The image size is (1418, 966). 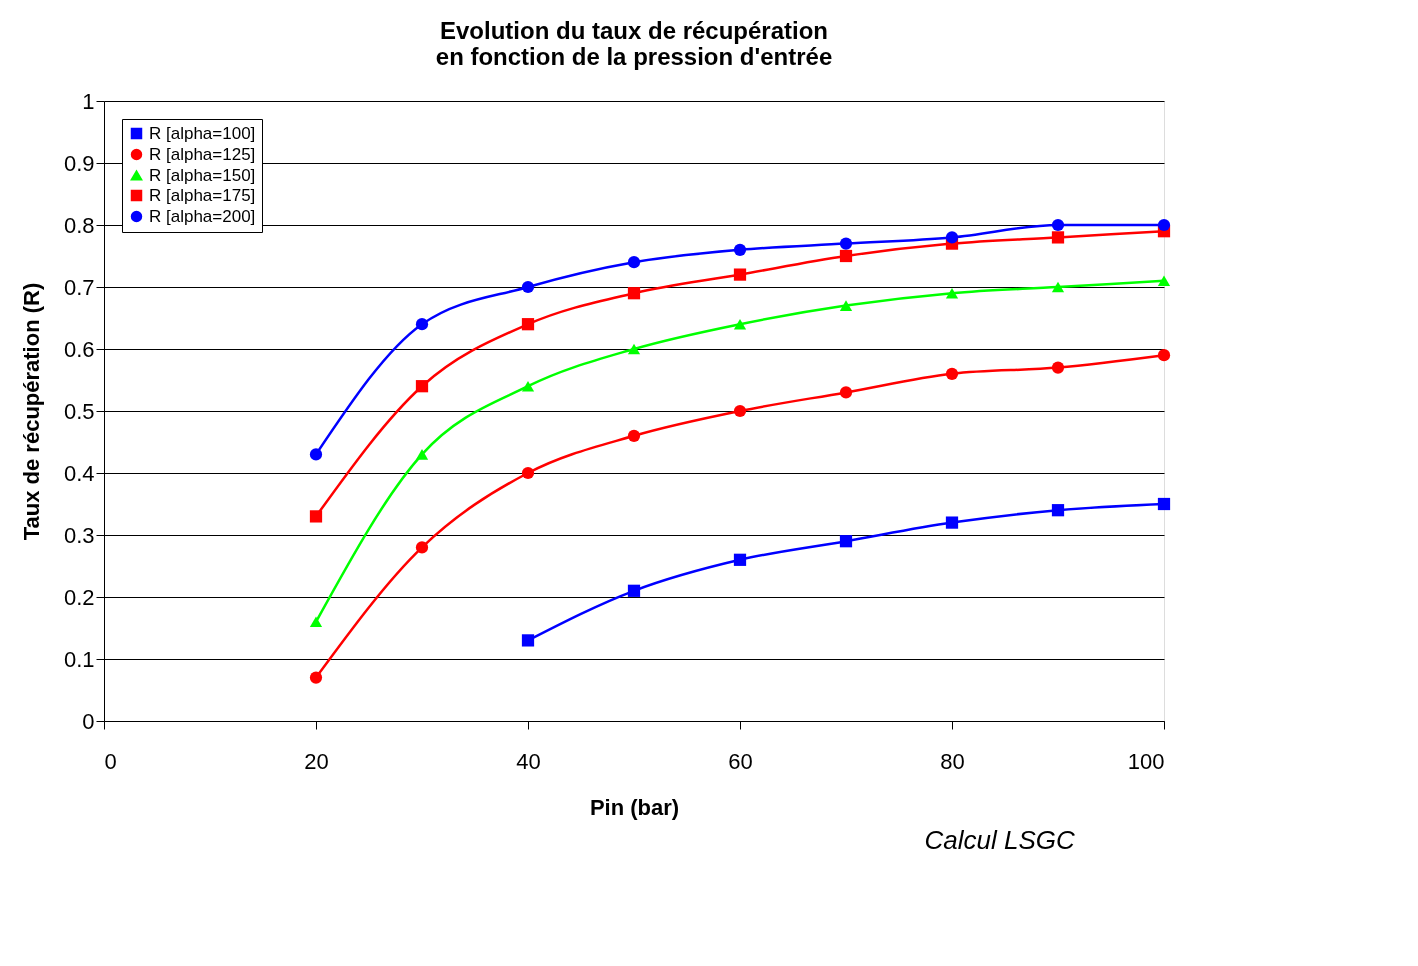 I want to click on y-tick-label: 0.4, so click(x=79, y=473).